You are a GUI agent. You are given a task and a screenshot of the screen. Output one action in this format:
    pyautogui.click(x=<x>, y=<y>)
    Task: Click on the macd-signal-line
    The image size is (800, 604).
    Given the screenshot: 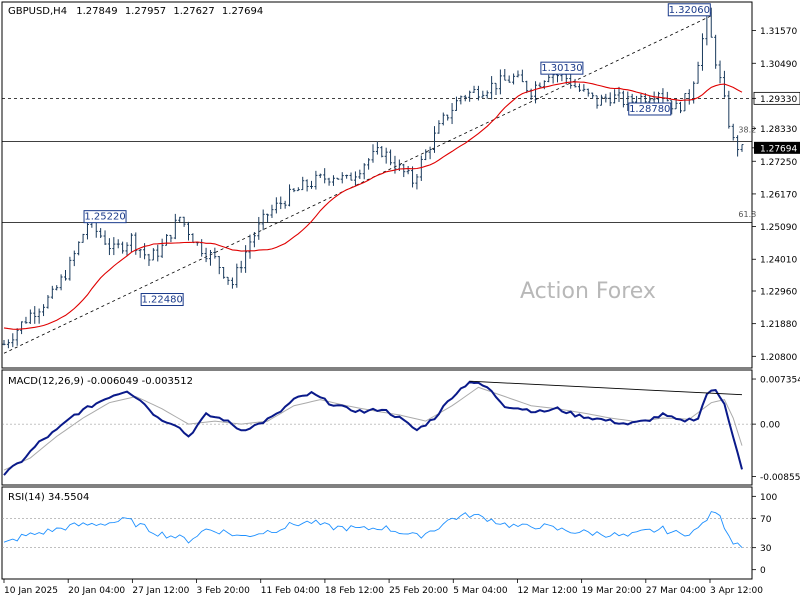 What is the action you would take?
    pyautogui.click(x=373, y=428)
    